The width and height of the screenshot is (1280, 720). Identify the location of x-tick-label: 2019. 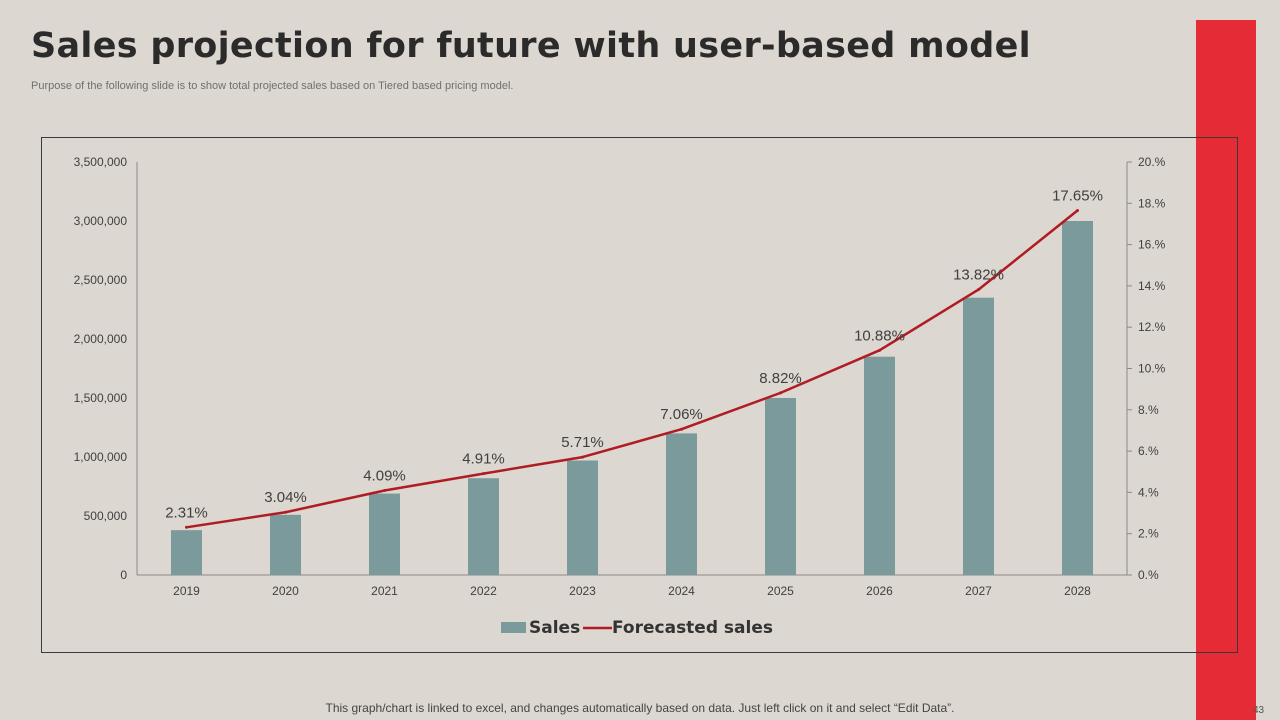
(186, 591).